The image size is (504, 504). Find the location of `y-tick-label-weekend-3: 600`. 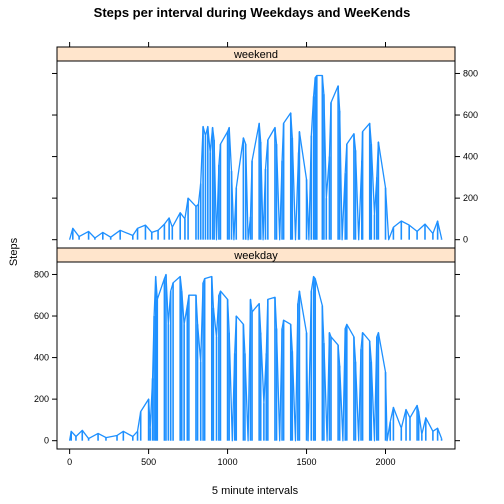

y-tick-label-weekend-3: 600 is located at coordinates (470, 115).